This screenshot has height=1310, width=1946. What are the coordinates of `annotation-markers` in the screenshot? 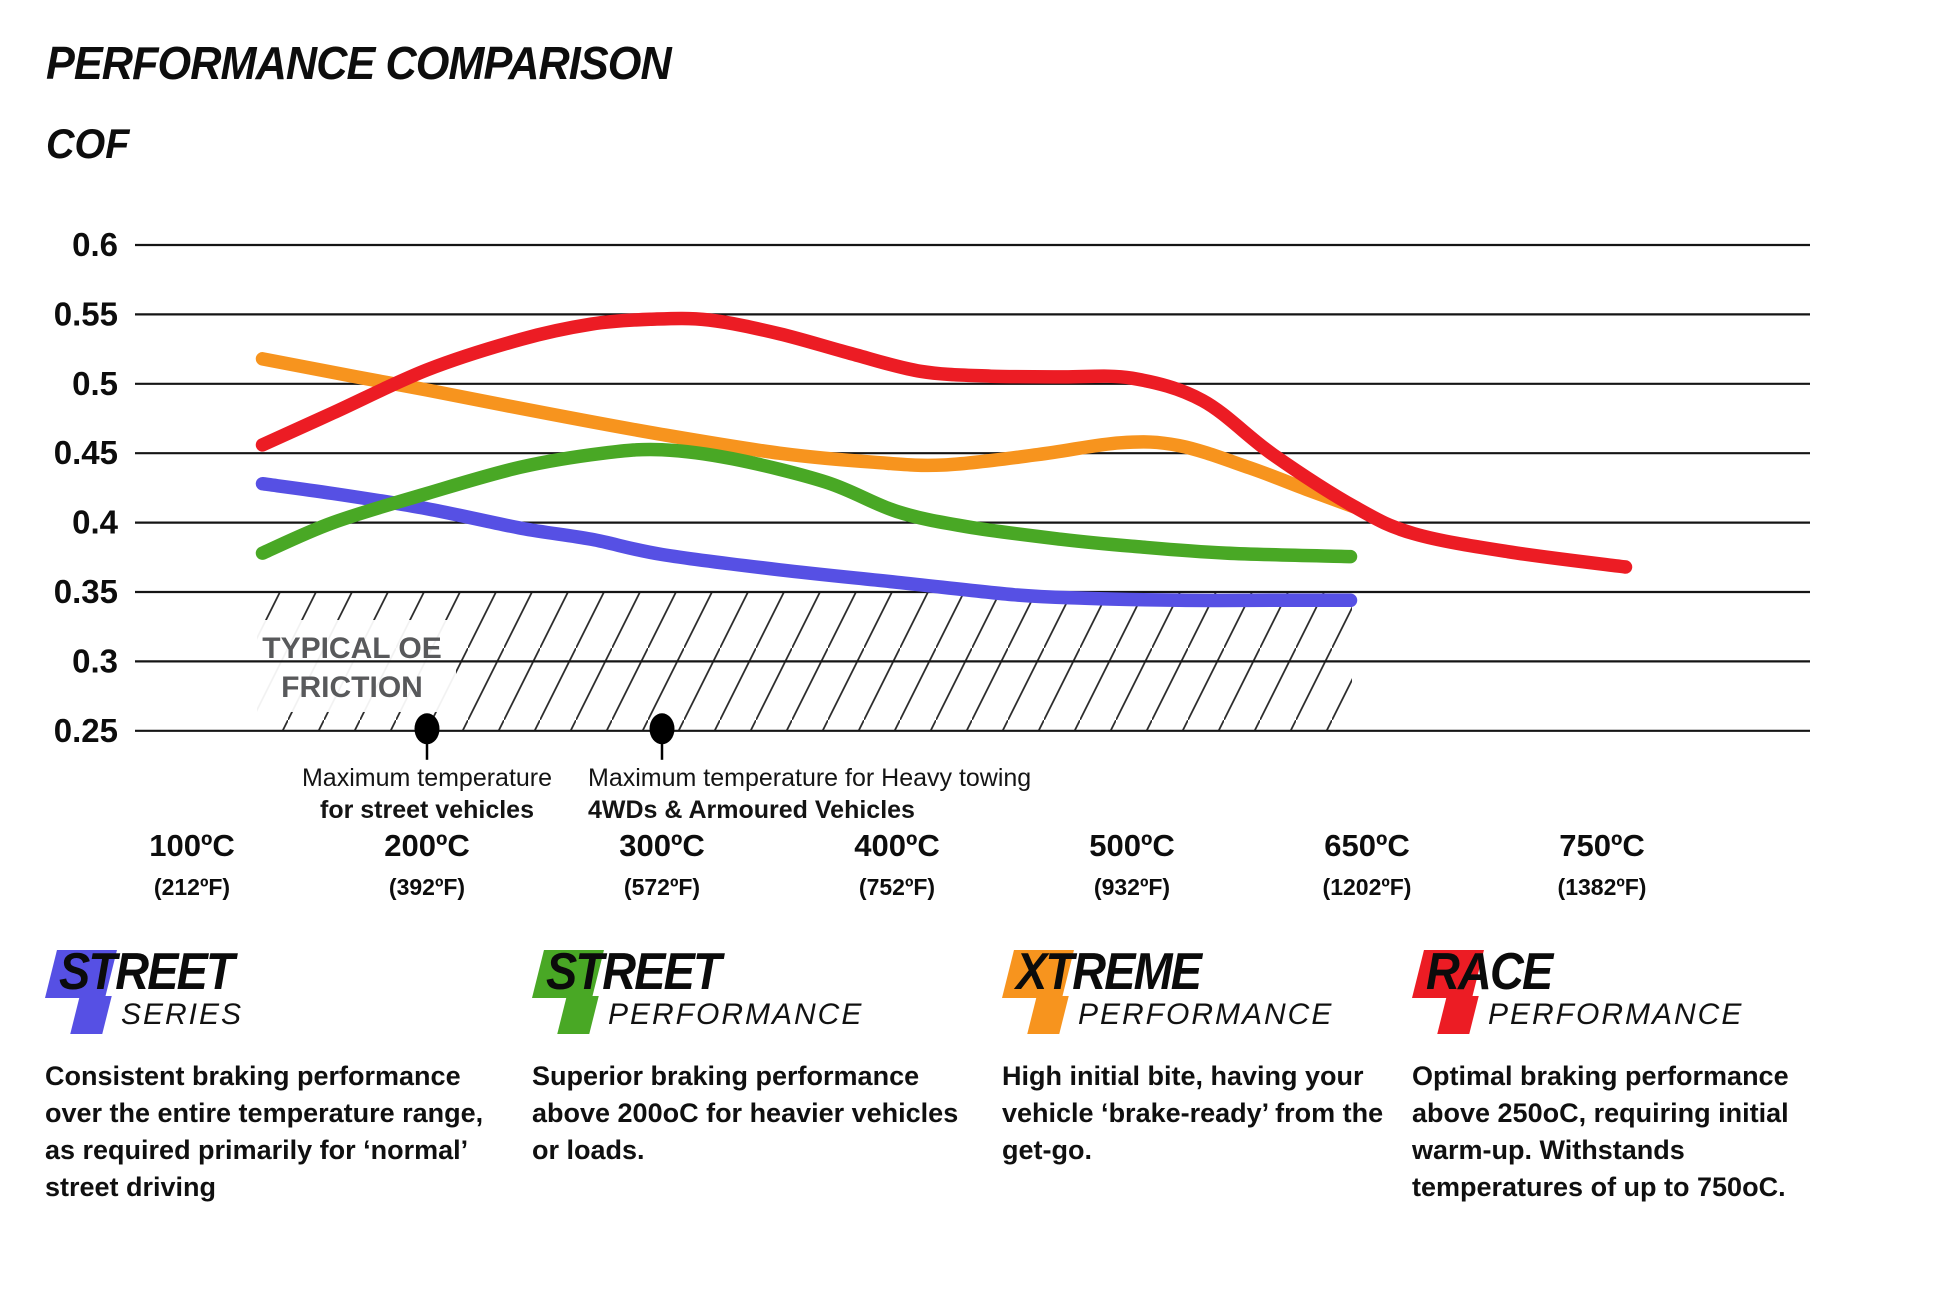 It's located at (544, 736).